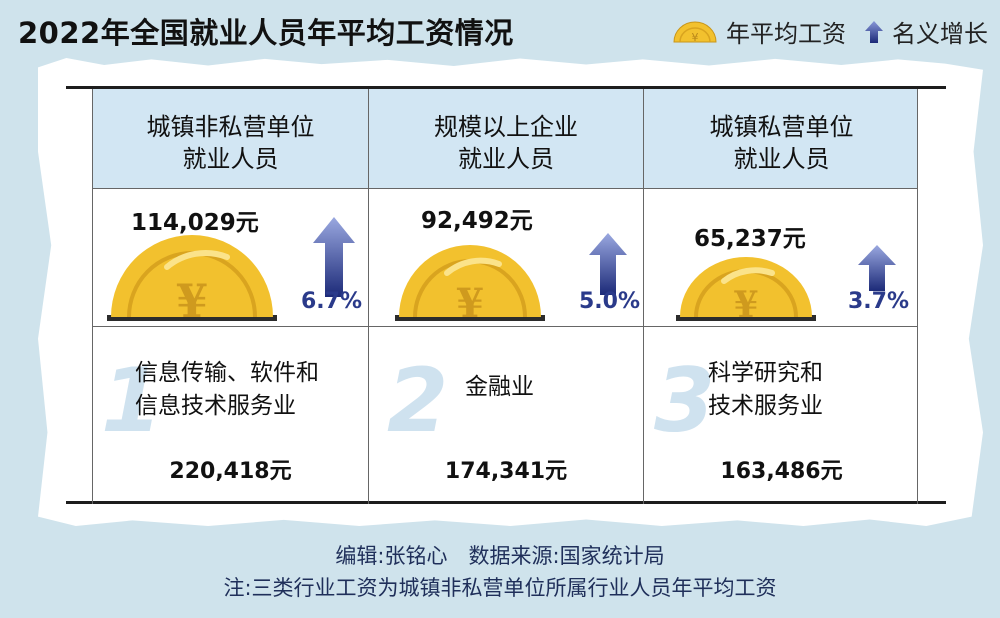 The width and height of the screenshot is (1000, 618). What do you see at coordinates (879, 301) in the screenshot?
I see `growth-value: 3.7%` at bounding box center [879, 301].